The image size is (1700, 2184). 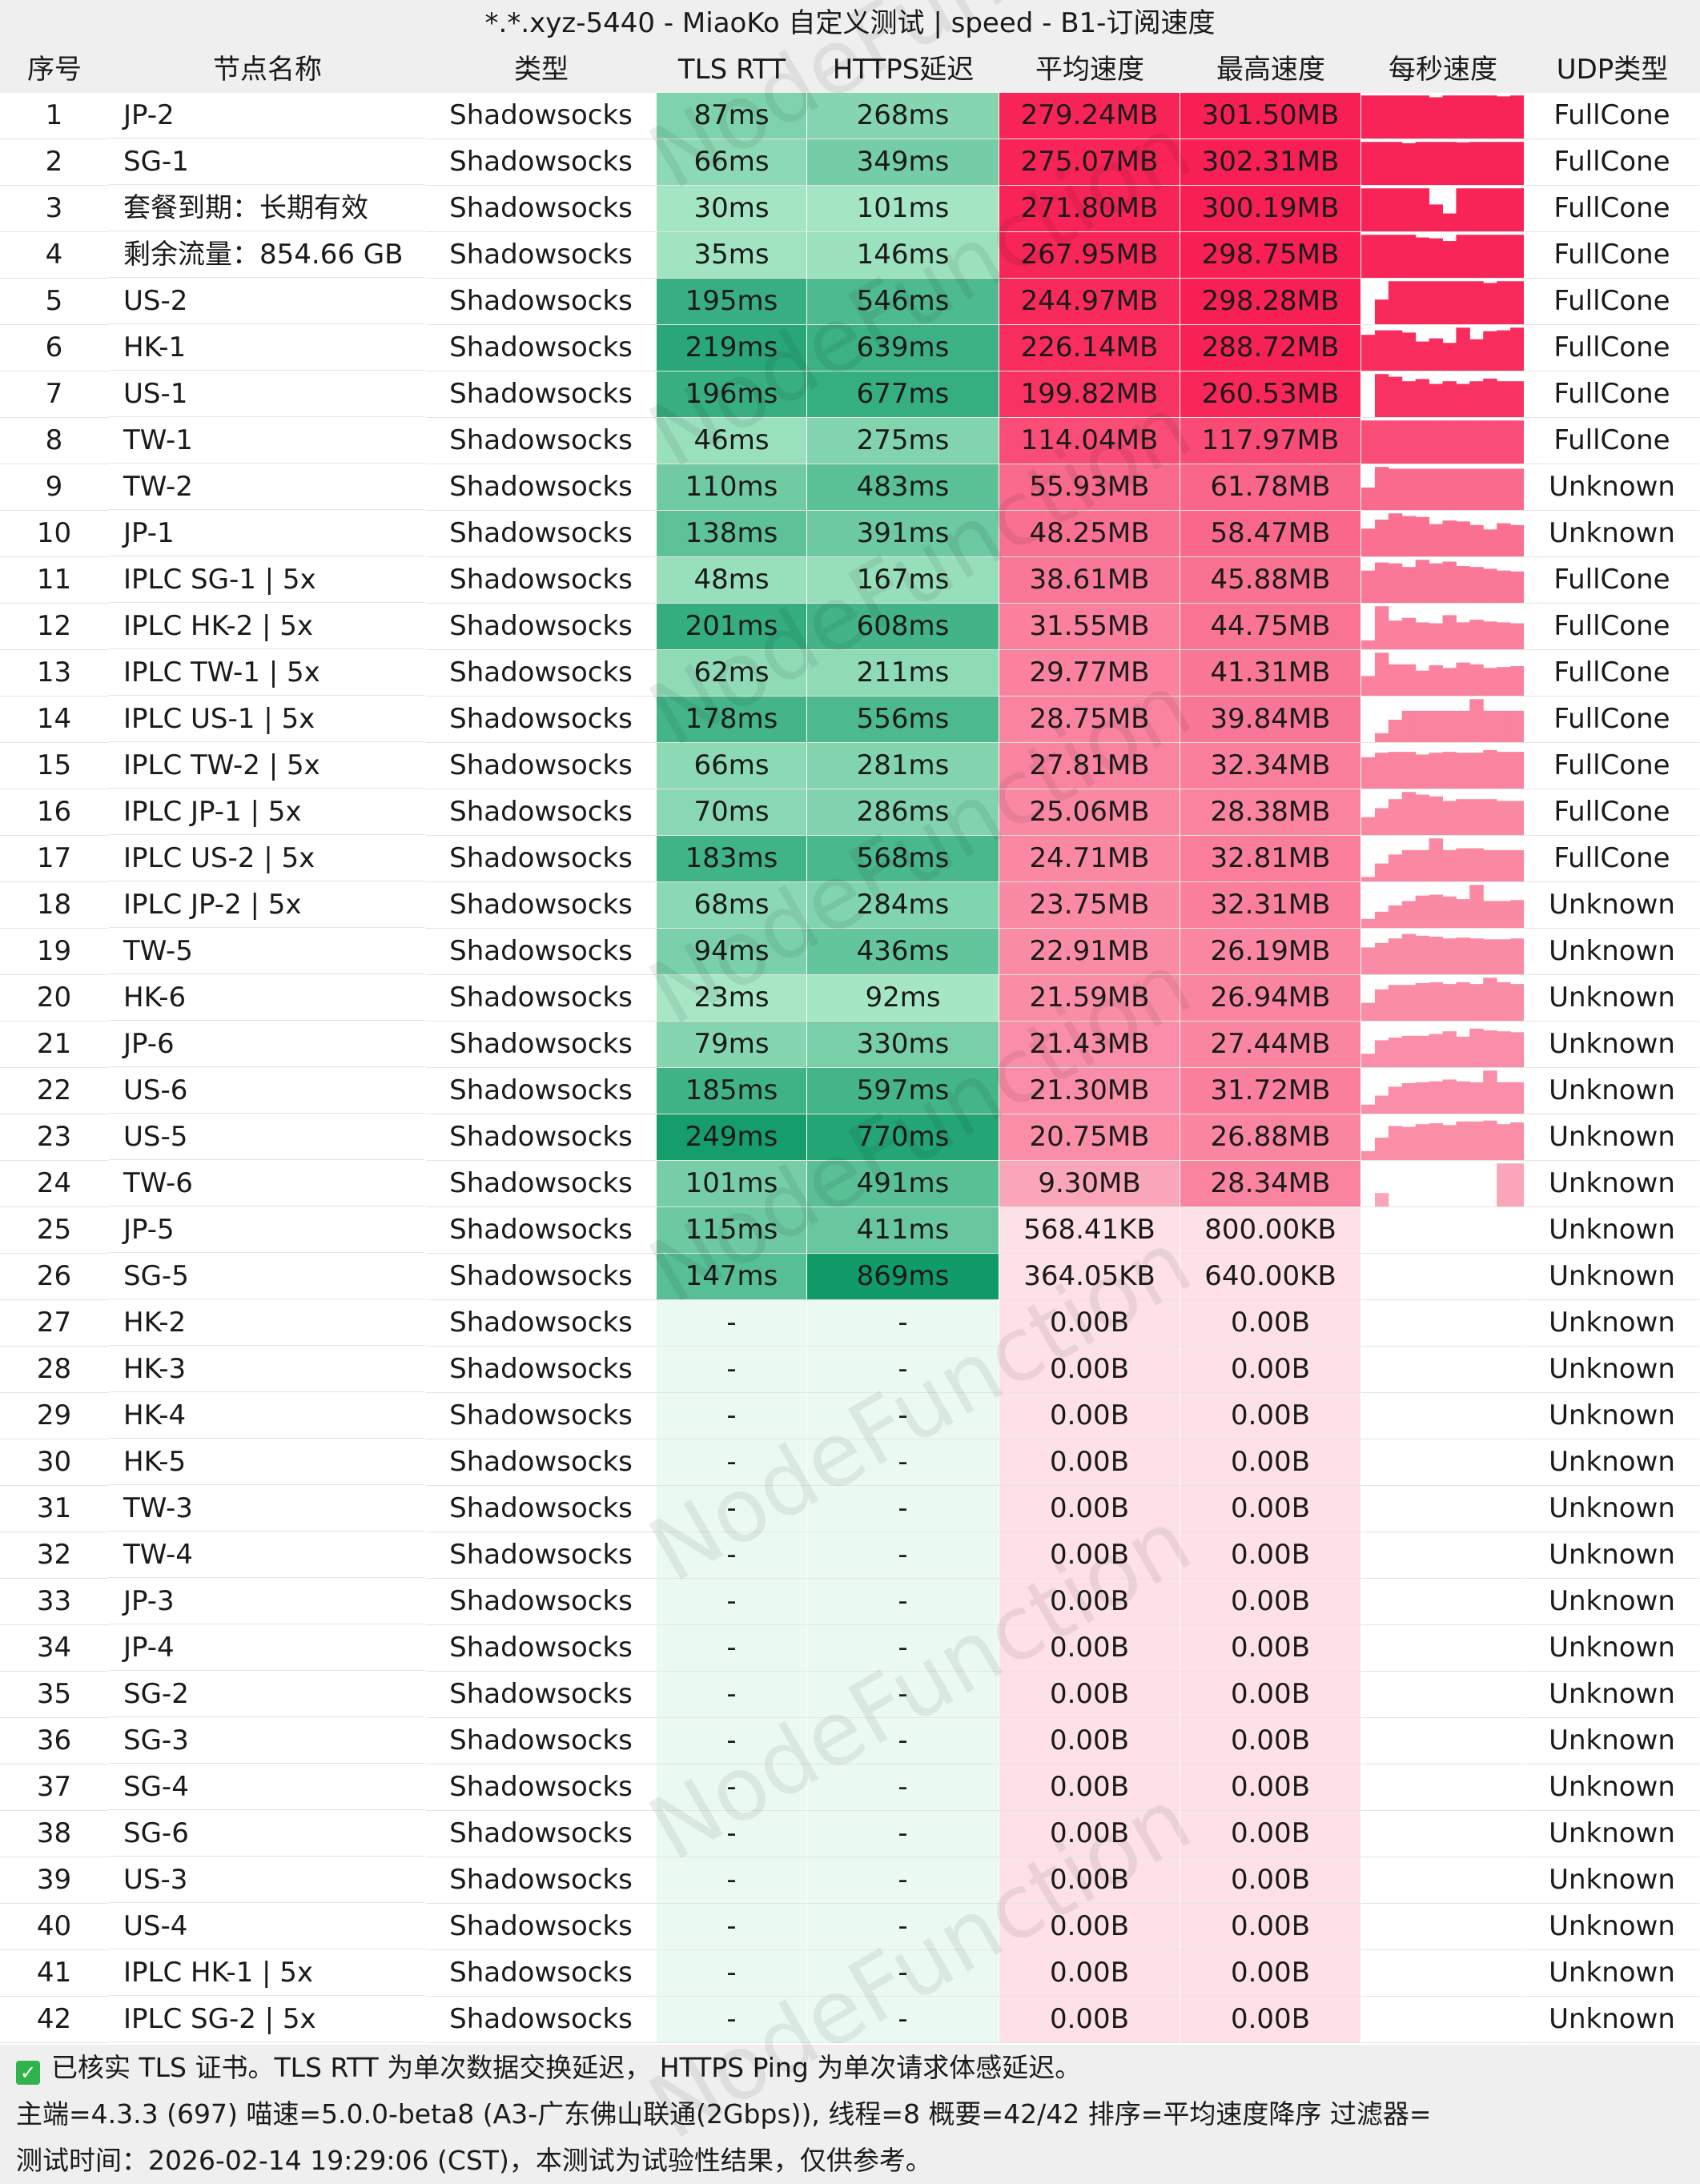 What do you see at coordinates (267, 1276) in the screenshot?
I see `cell-node-name: SG-5` at bounding box center [267, 1276].